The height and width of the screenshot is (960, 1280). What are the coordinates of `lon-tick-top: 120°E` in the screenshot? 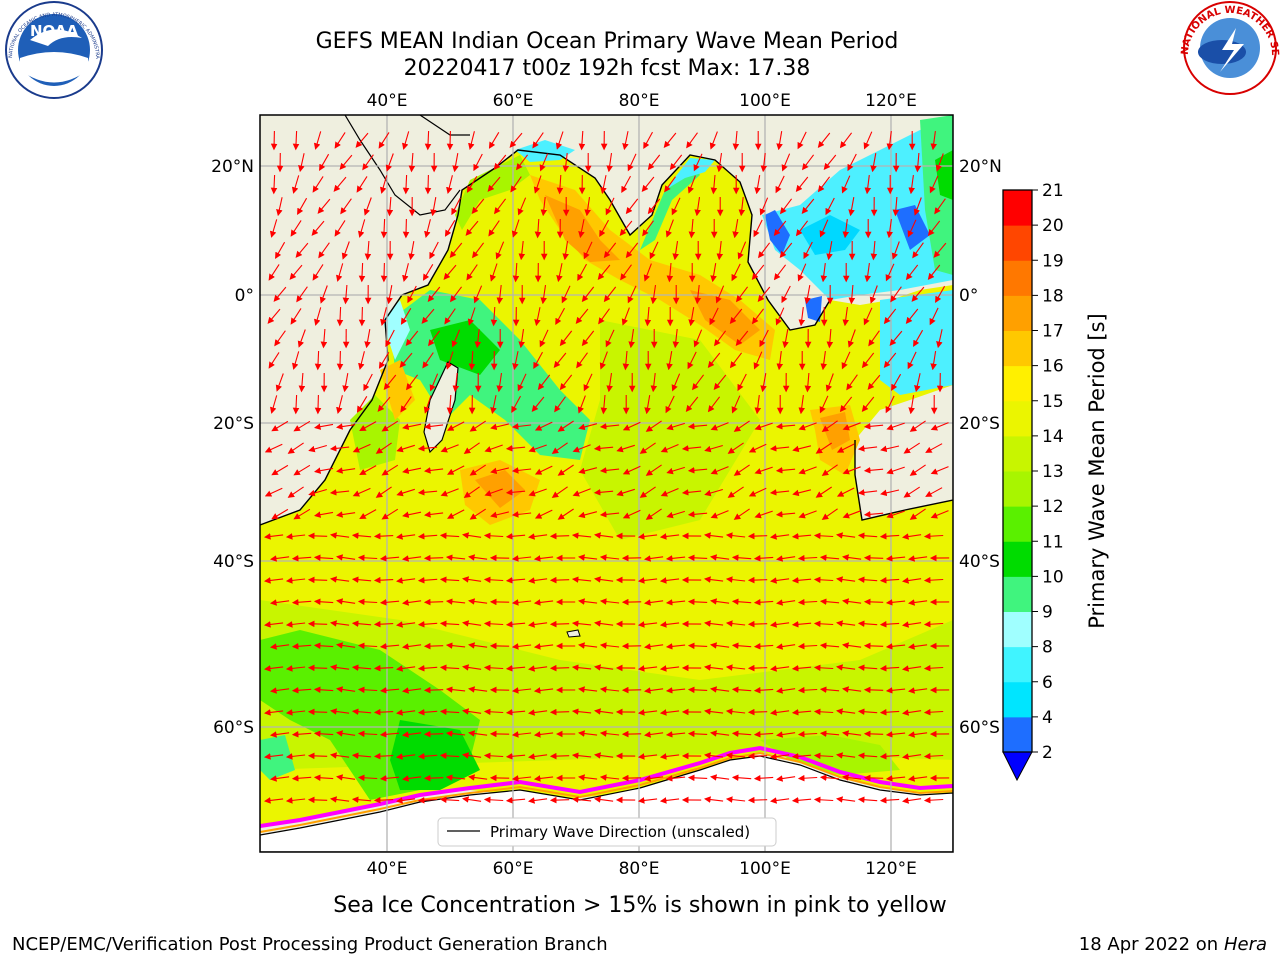 It's located at (891, 101).